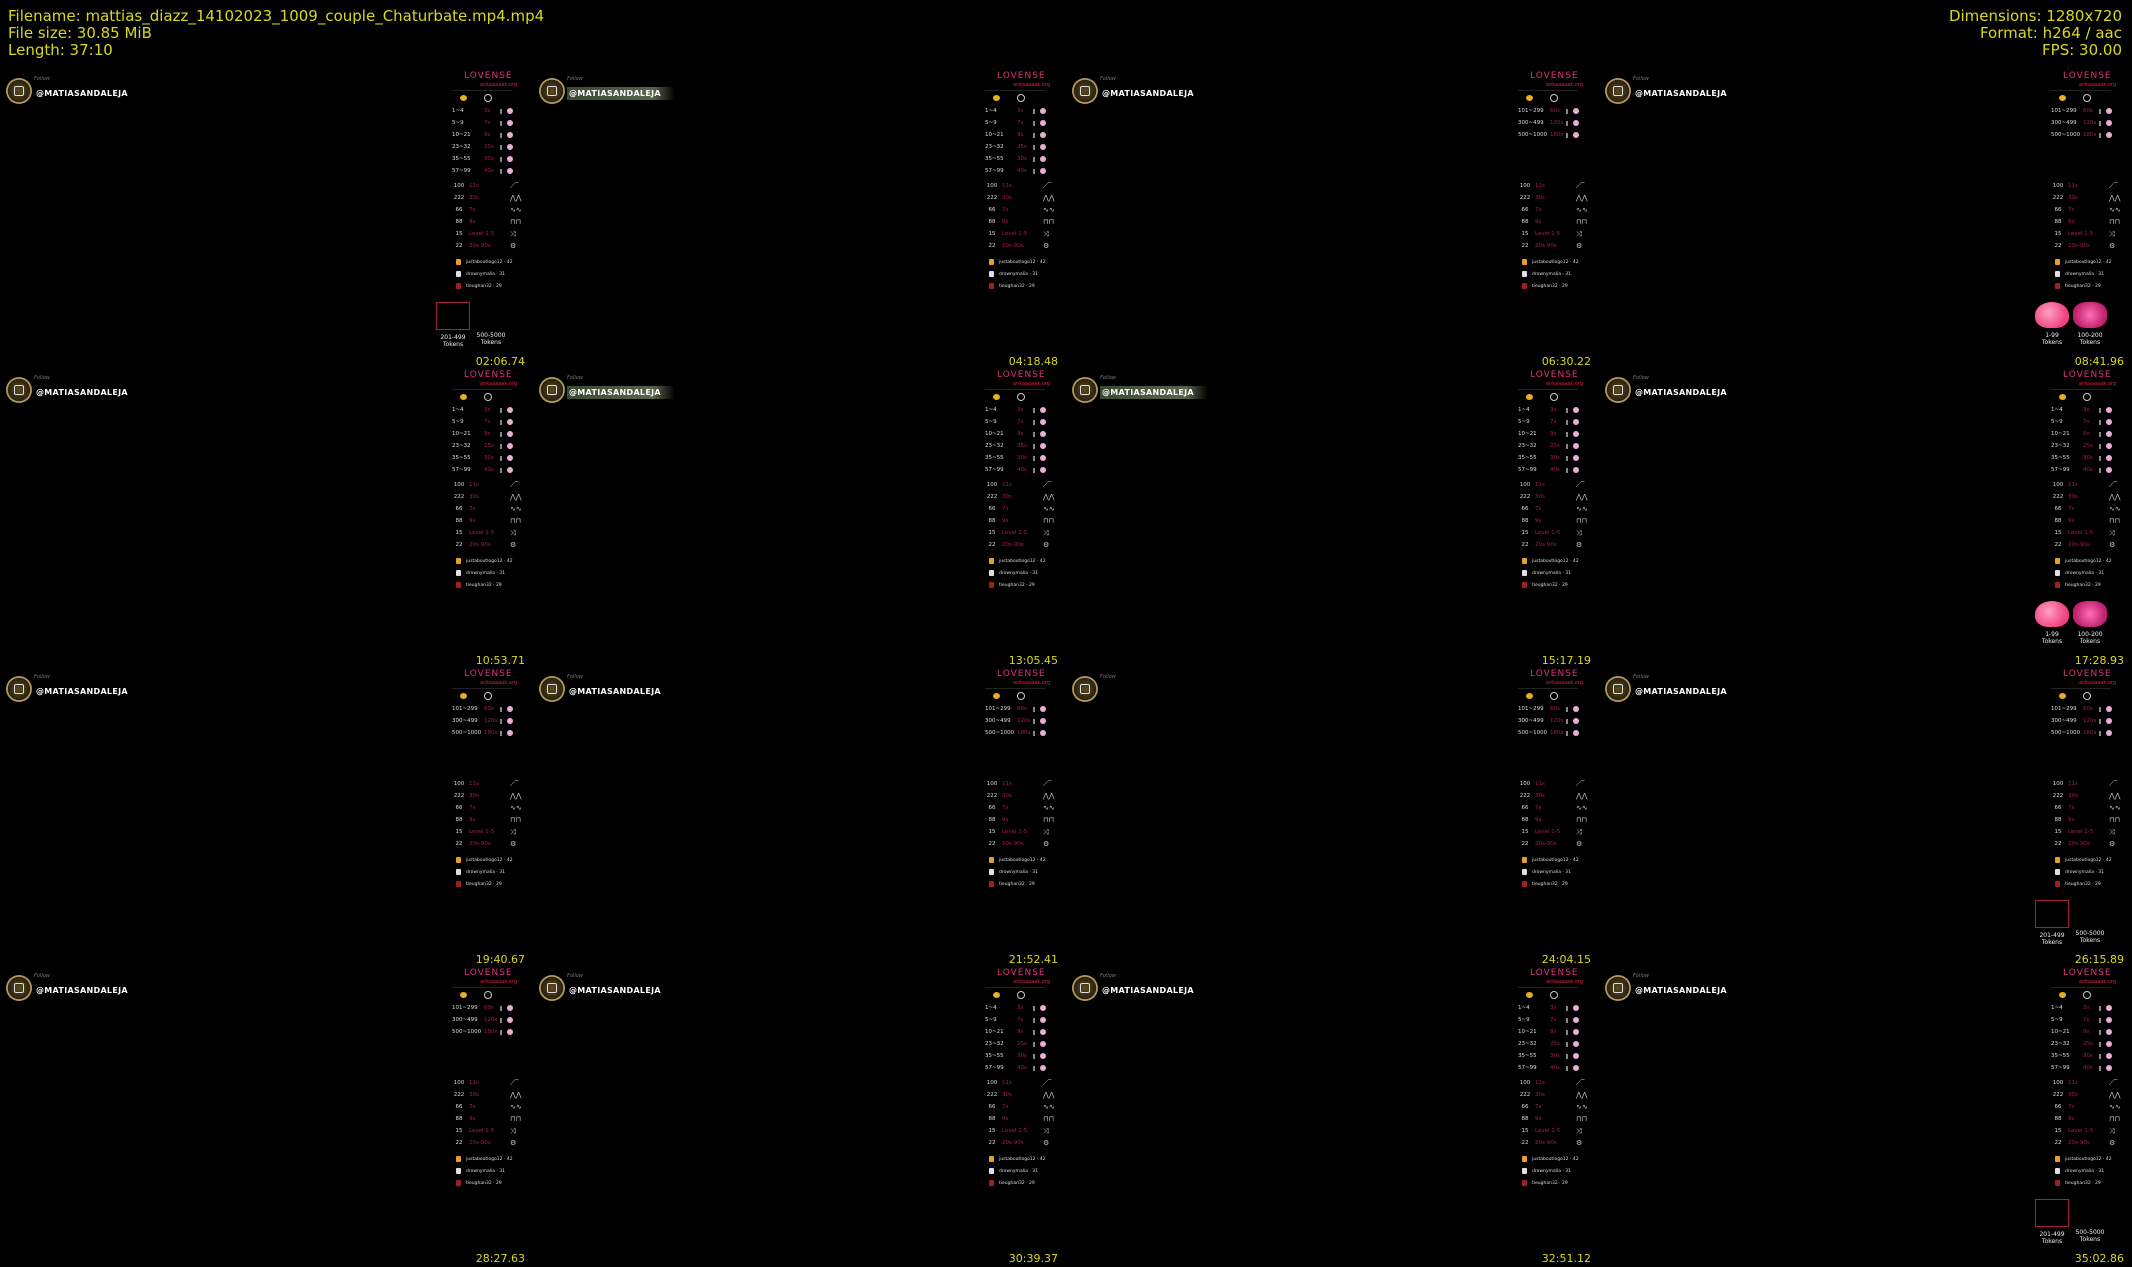  I want to click on leader-score: 31, so click(502, 274).